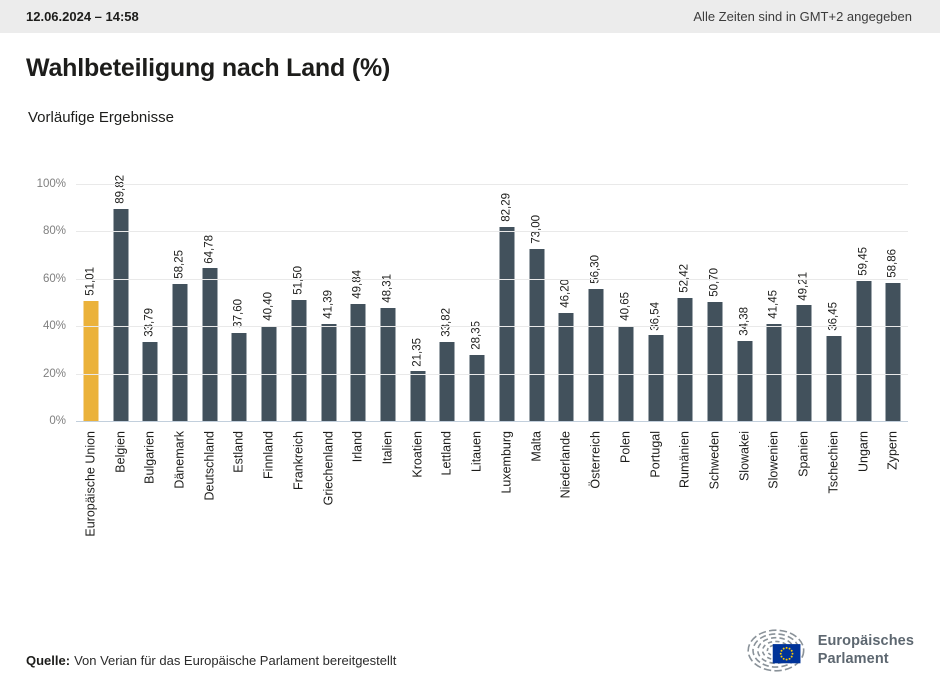 This screenshot has height=687, width=940. I want to click on x-axis-label: Litauen, so click(476, 452).